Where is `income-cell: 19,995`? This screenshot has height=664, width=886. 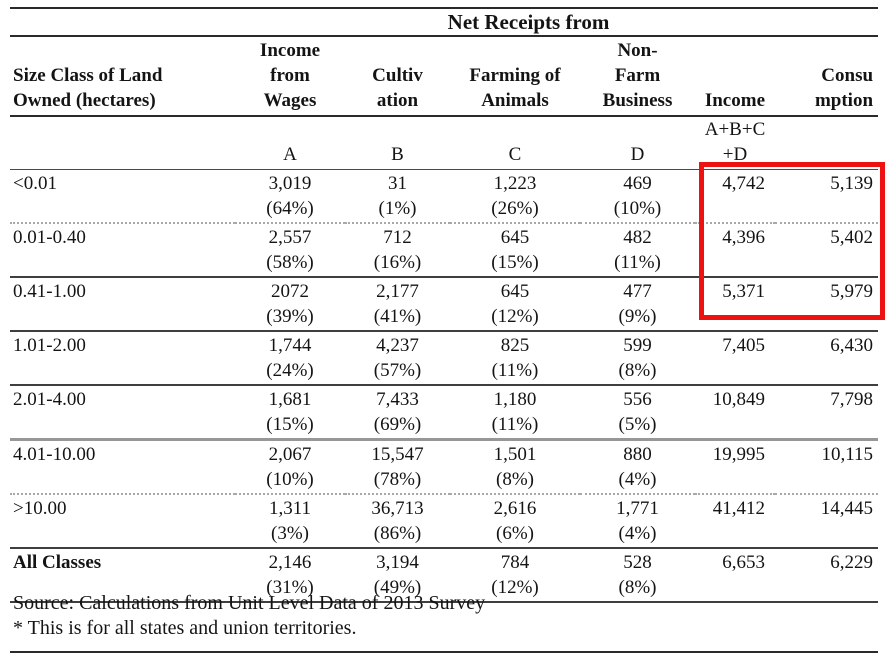 income-cell: 19,995 is located at coordinates (735, 467).